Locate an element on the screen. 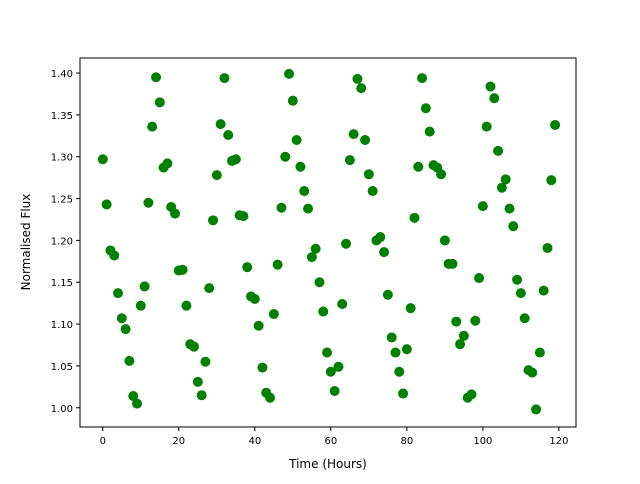 The width and height of the screenshot is (640, 484). x-tick-label: 60 is located at coordinates (330, 441).